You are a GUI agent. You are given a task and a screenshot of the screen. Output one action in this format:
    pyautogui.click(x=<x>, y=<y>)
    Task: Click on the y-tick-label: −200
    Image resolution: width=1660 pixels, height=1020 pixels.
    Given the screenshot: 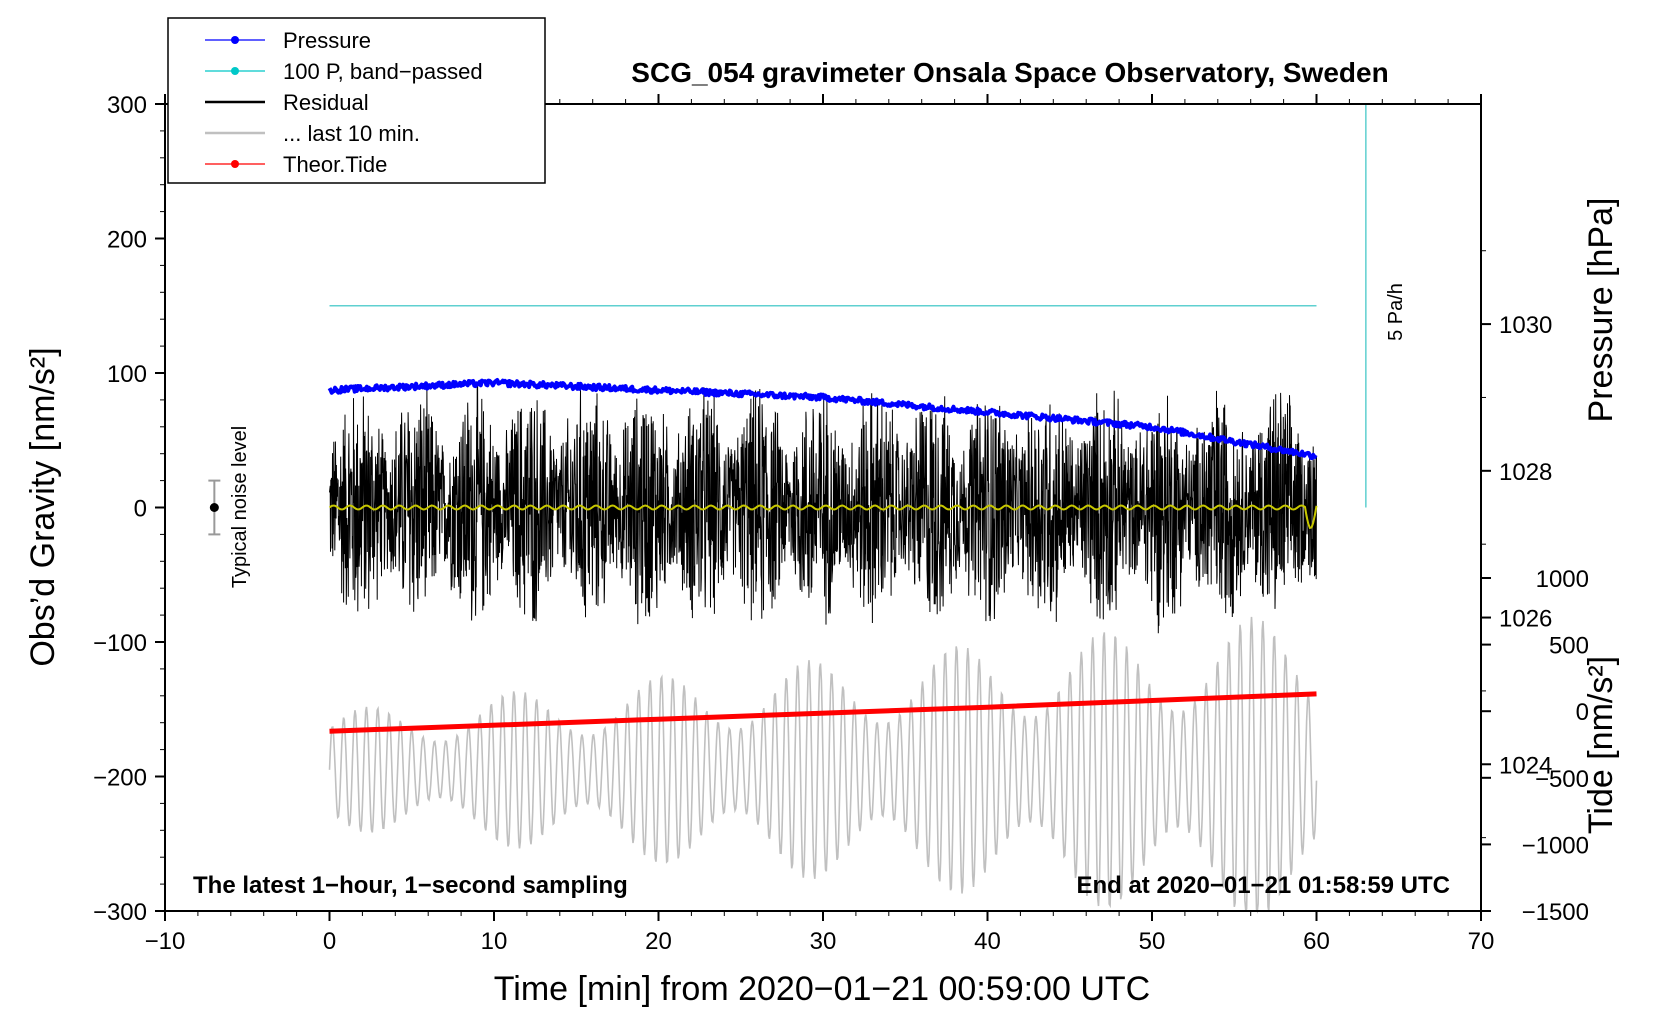 What is the action you would take?
    pyautogui.click(x=120, y=778)
    